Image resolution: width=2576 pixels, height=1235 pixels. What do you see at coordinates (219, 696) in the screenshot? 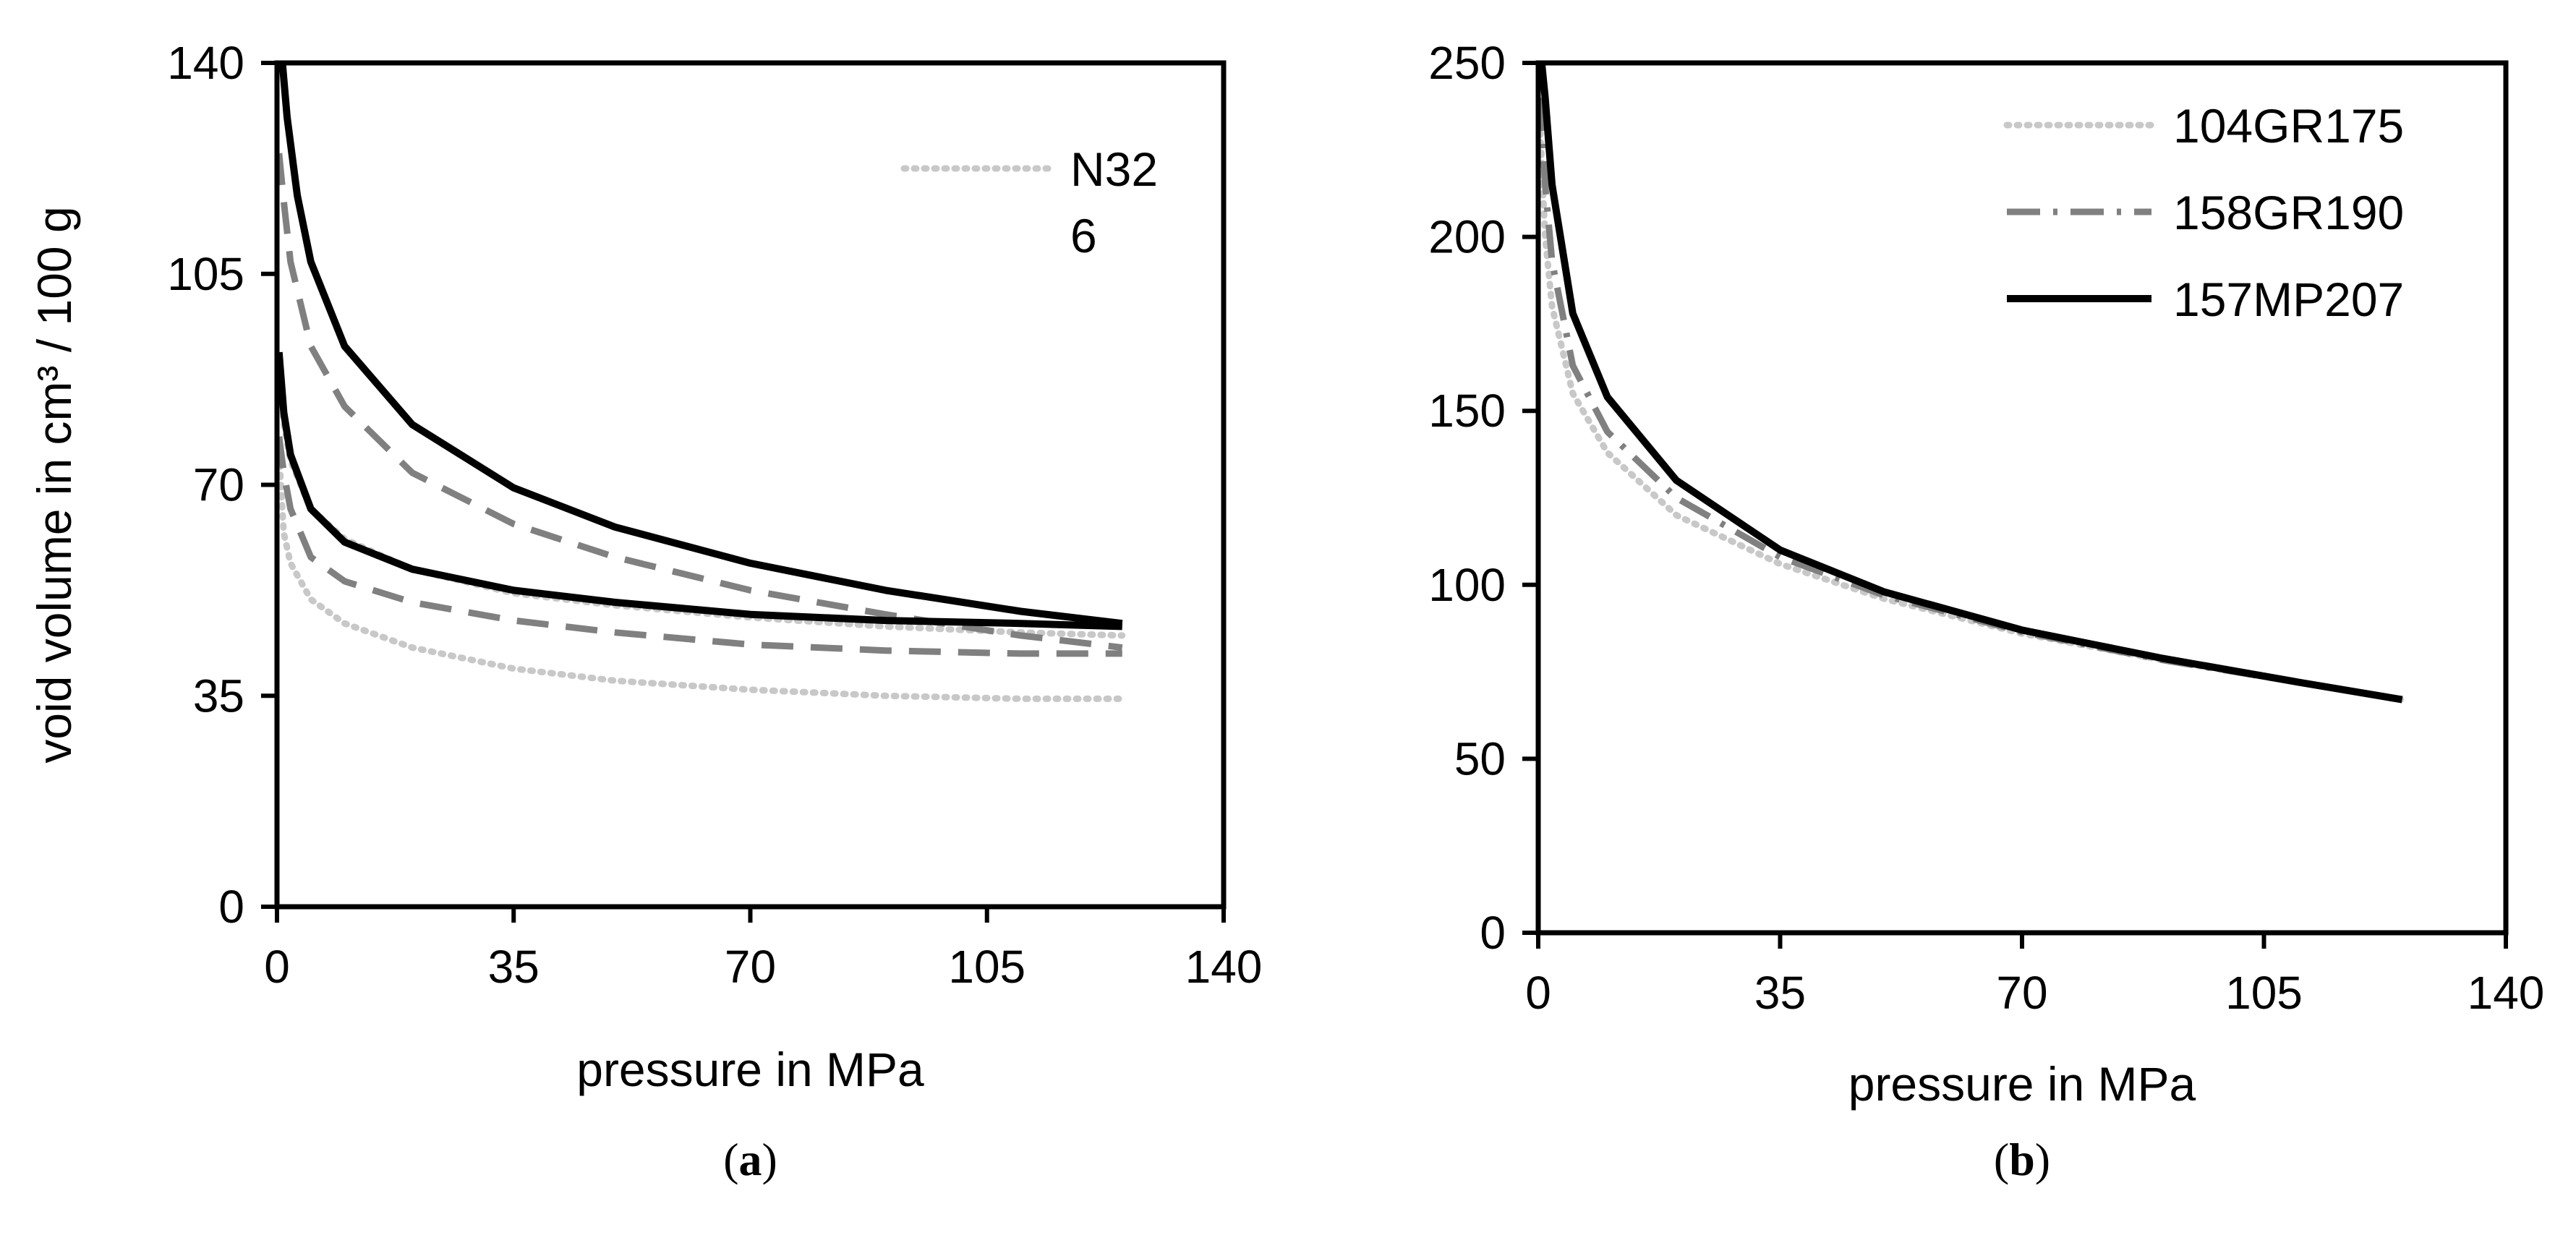
I see `y-tick-label: 35` at bounding box center [219, 696].